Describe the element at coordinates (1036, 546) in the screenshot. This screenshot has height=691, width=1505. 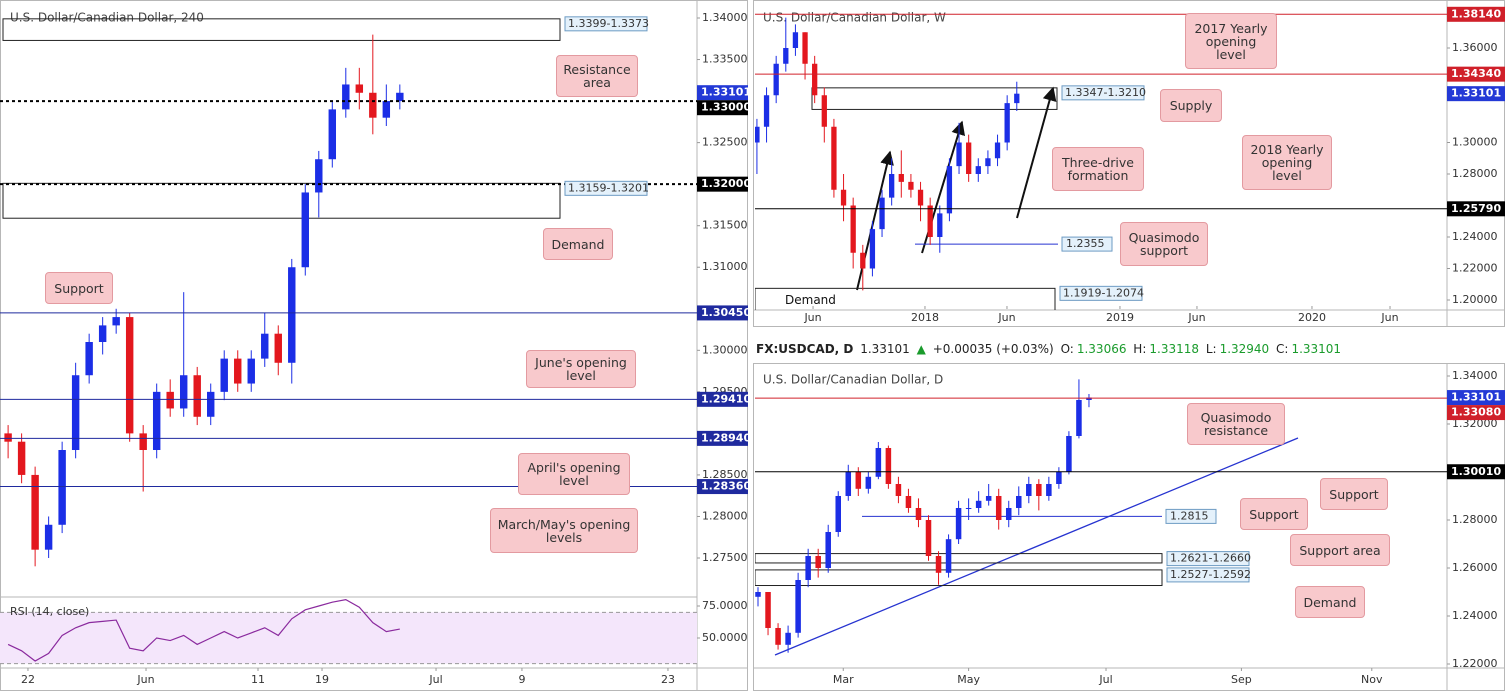
I see `trendline` at that location.